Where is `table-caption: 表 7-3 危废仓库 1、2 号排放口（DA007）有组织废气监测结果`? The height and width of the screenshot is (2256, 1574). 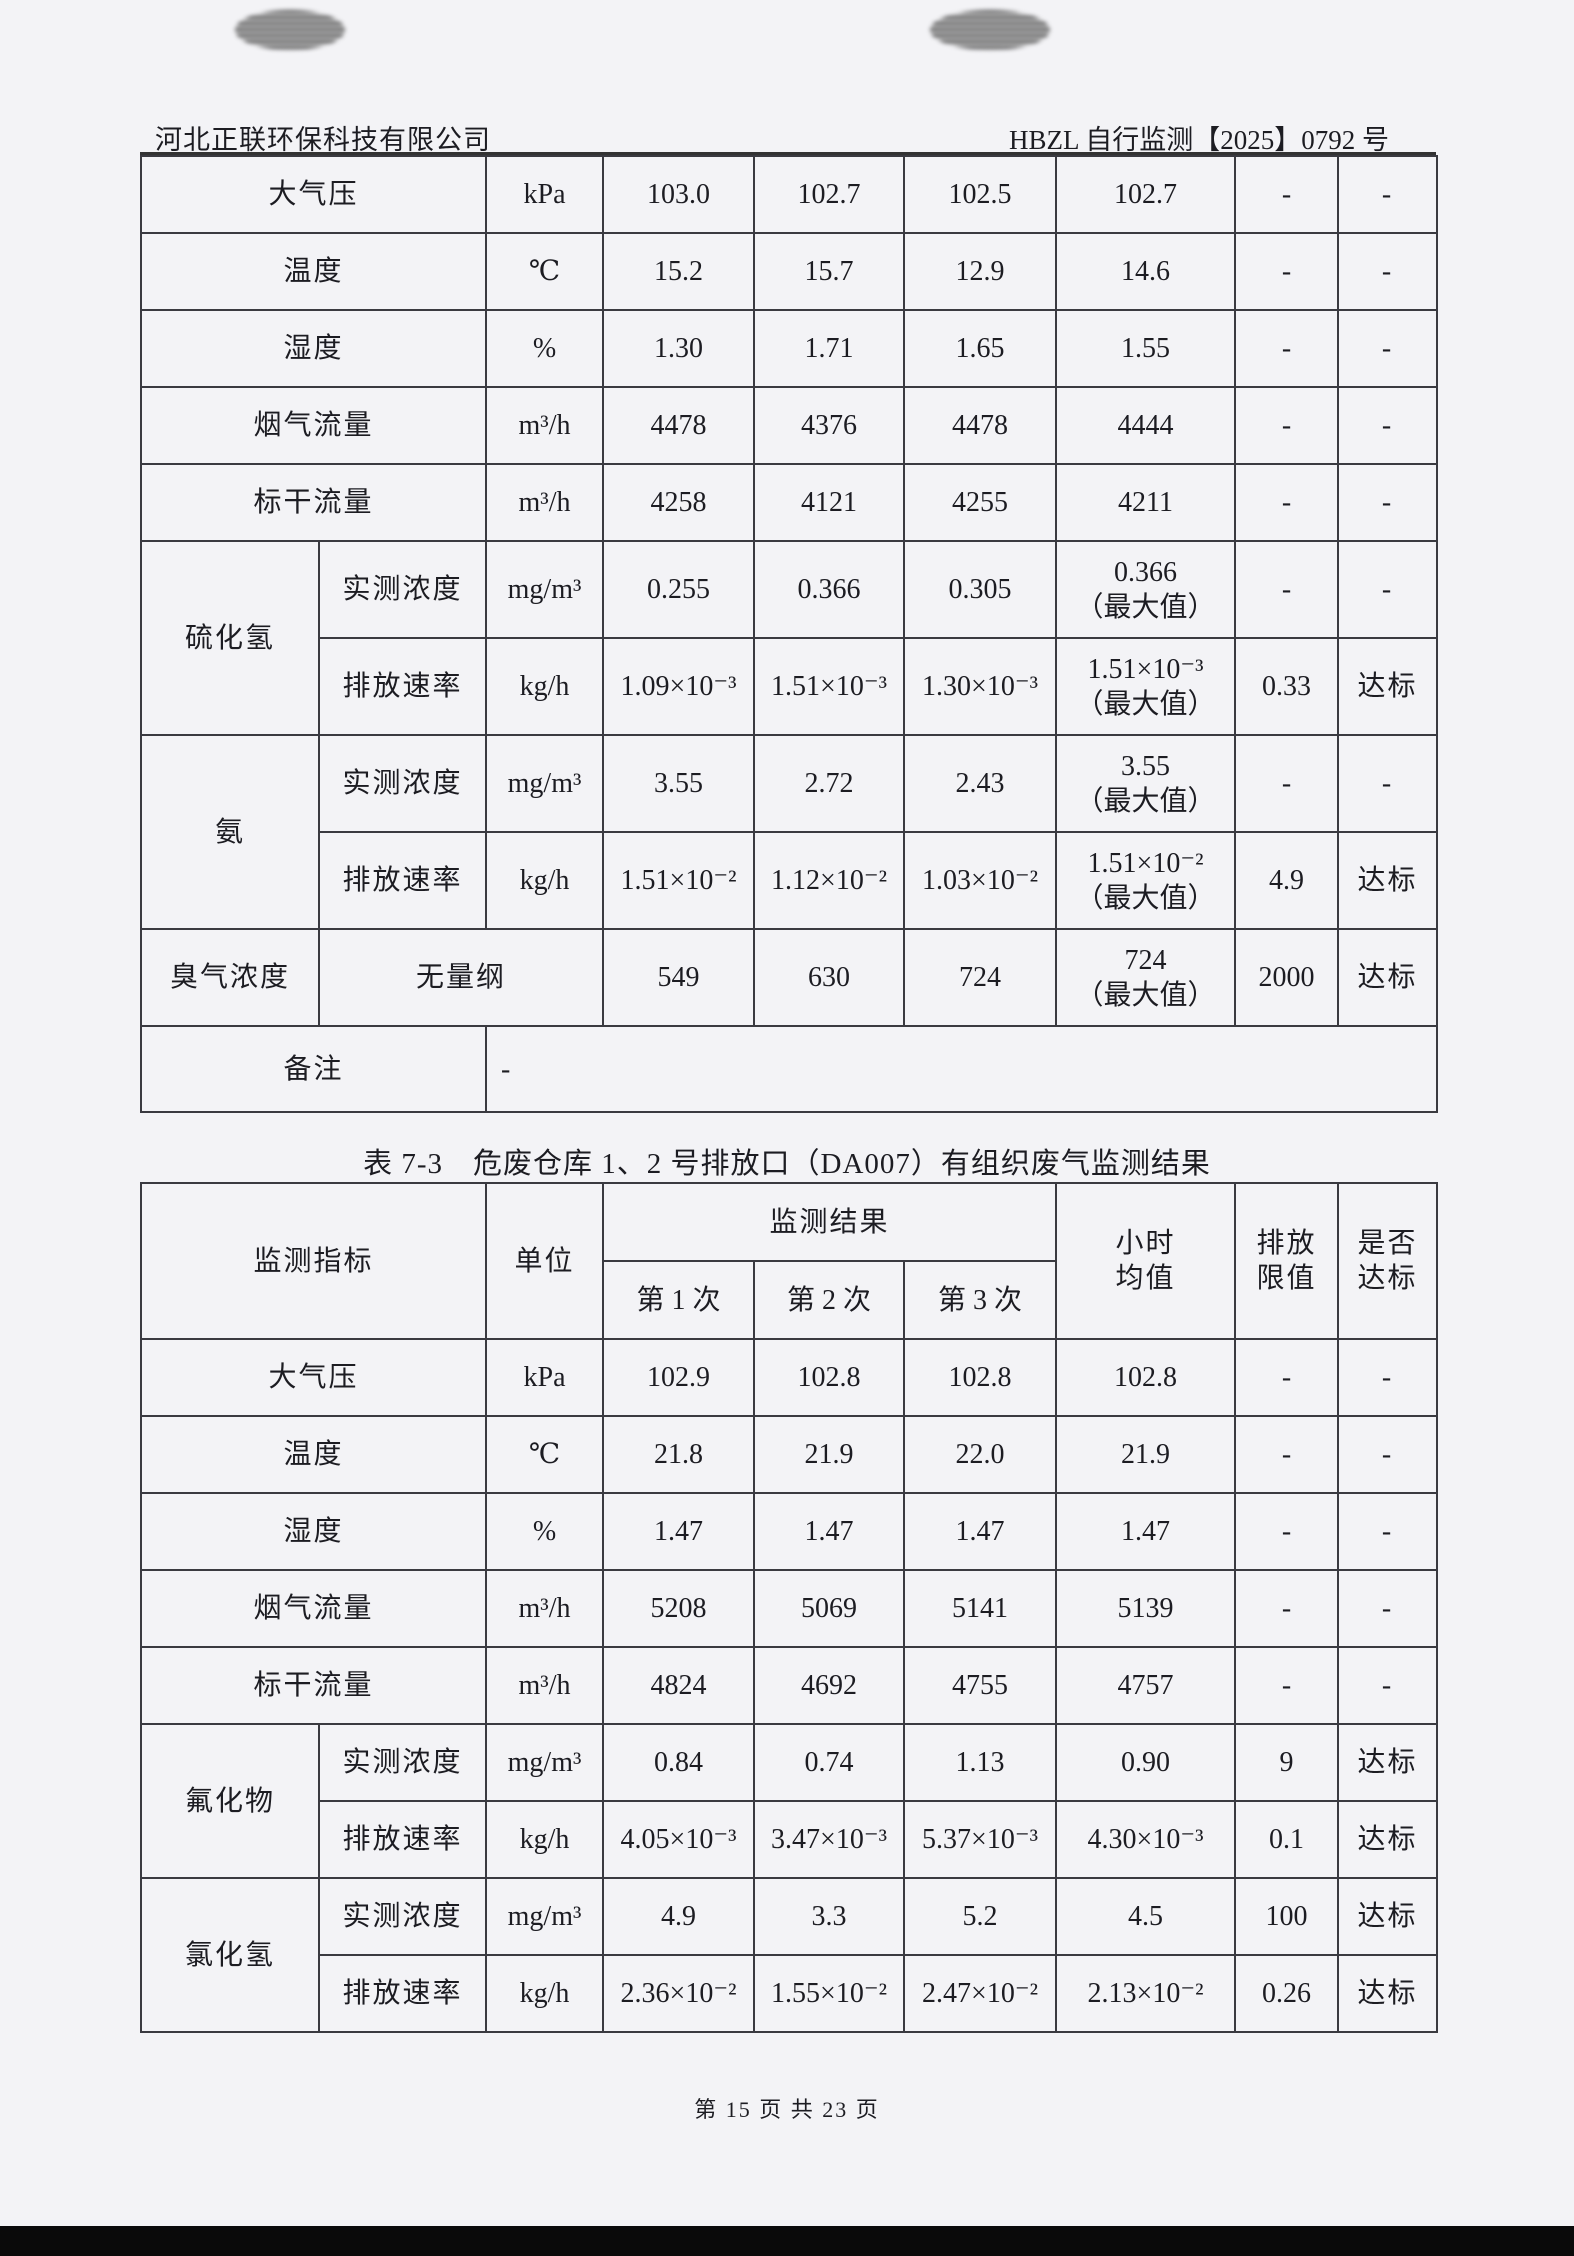
table-caption: 表 7-3 危废仓库 1、2 号排放口（DA007）有组织废气监测结果 is located at coordinates (787, 1164).